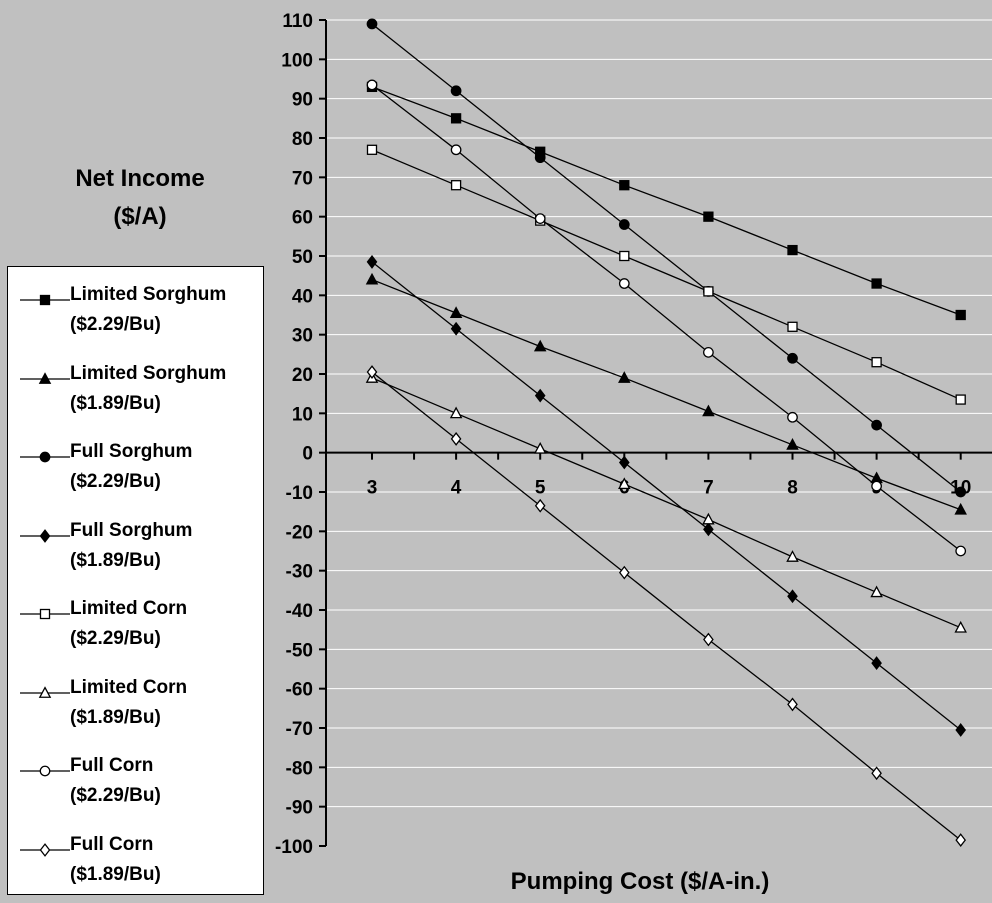  I want to click on y-tick-label: 30, so click(302, 336).